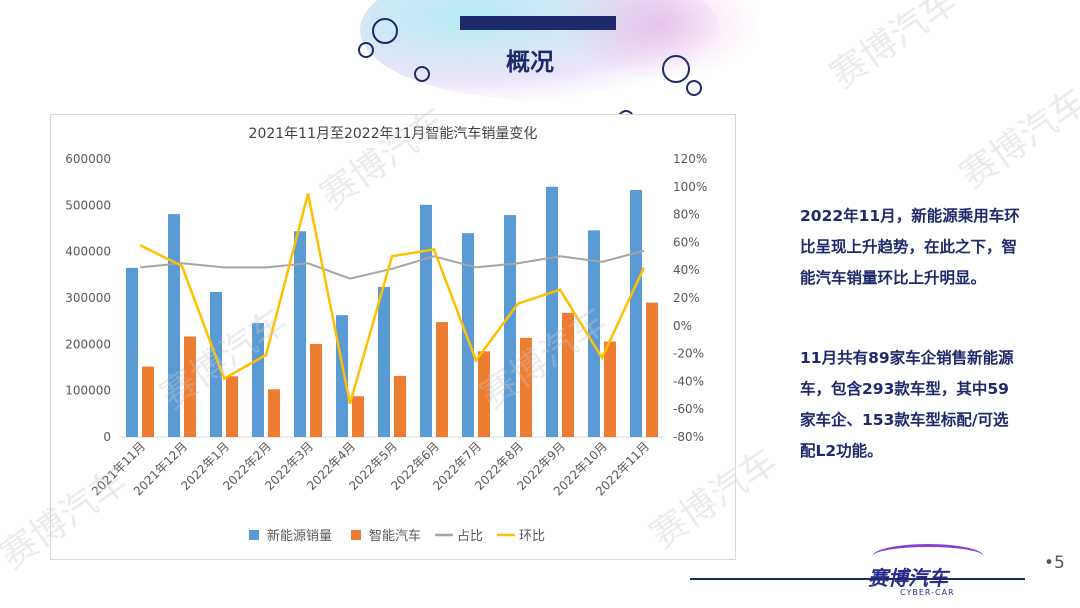 The image size is (1080, 608). Describe the element at coordinates (686, 242) in the screenshot. I see `y-right-tick-label: 60%` at that location.